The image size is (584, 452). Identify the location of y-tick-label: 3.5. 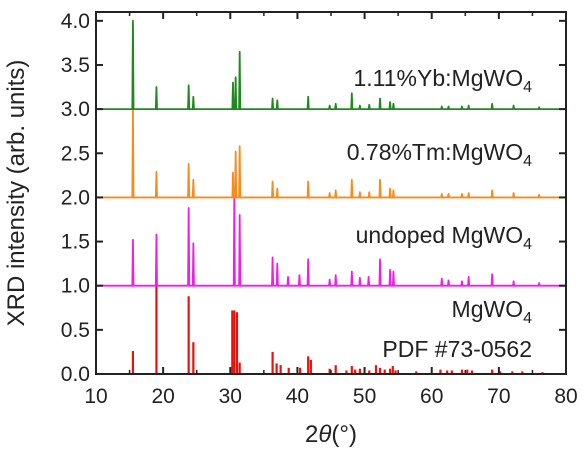
(75, 65).